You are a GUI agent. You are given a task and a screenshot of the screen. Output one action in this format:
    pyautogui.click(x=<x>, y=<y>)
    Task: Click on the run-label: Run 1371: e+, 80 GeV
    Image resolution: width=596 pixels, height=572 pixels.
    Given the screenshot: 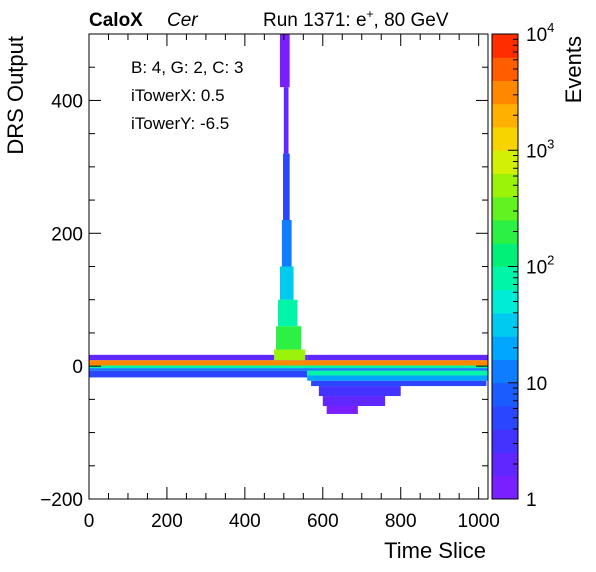 What is the action you would take?
    pyautogui.click(x=356, y=19)
    